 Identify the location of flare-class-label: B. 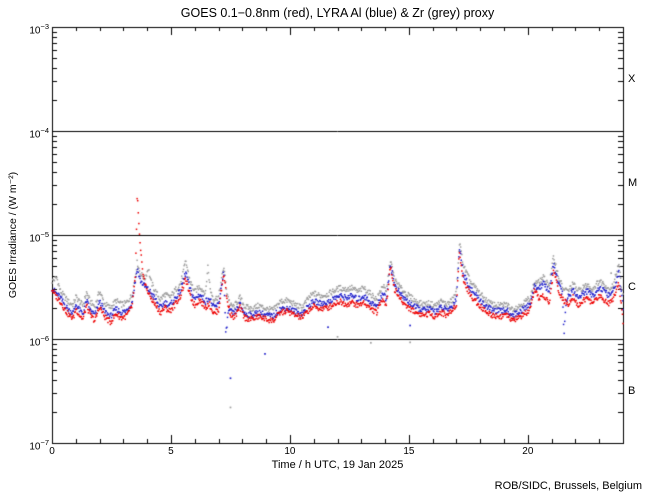
(632, 391).